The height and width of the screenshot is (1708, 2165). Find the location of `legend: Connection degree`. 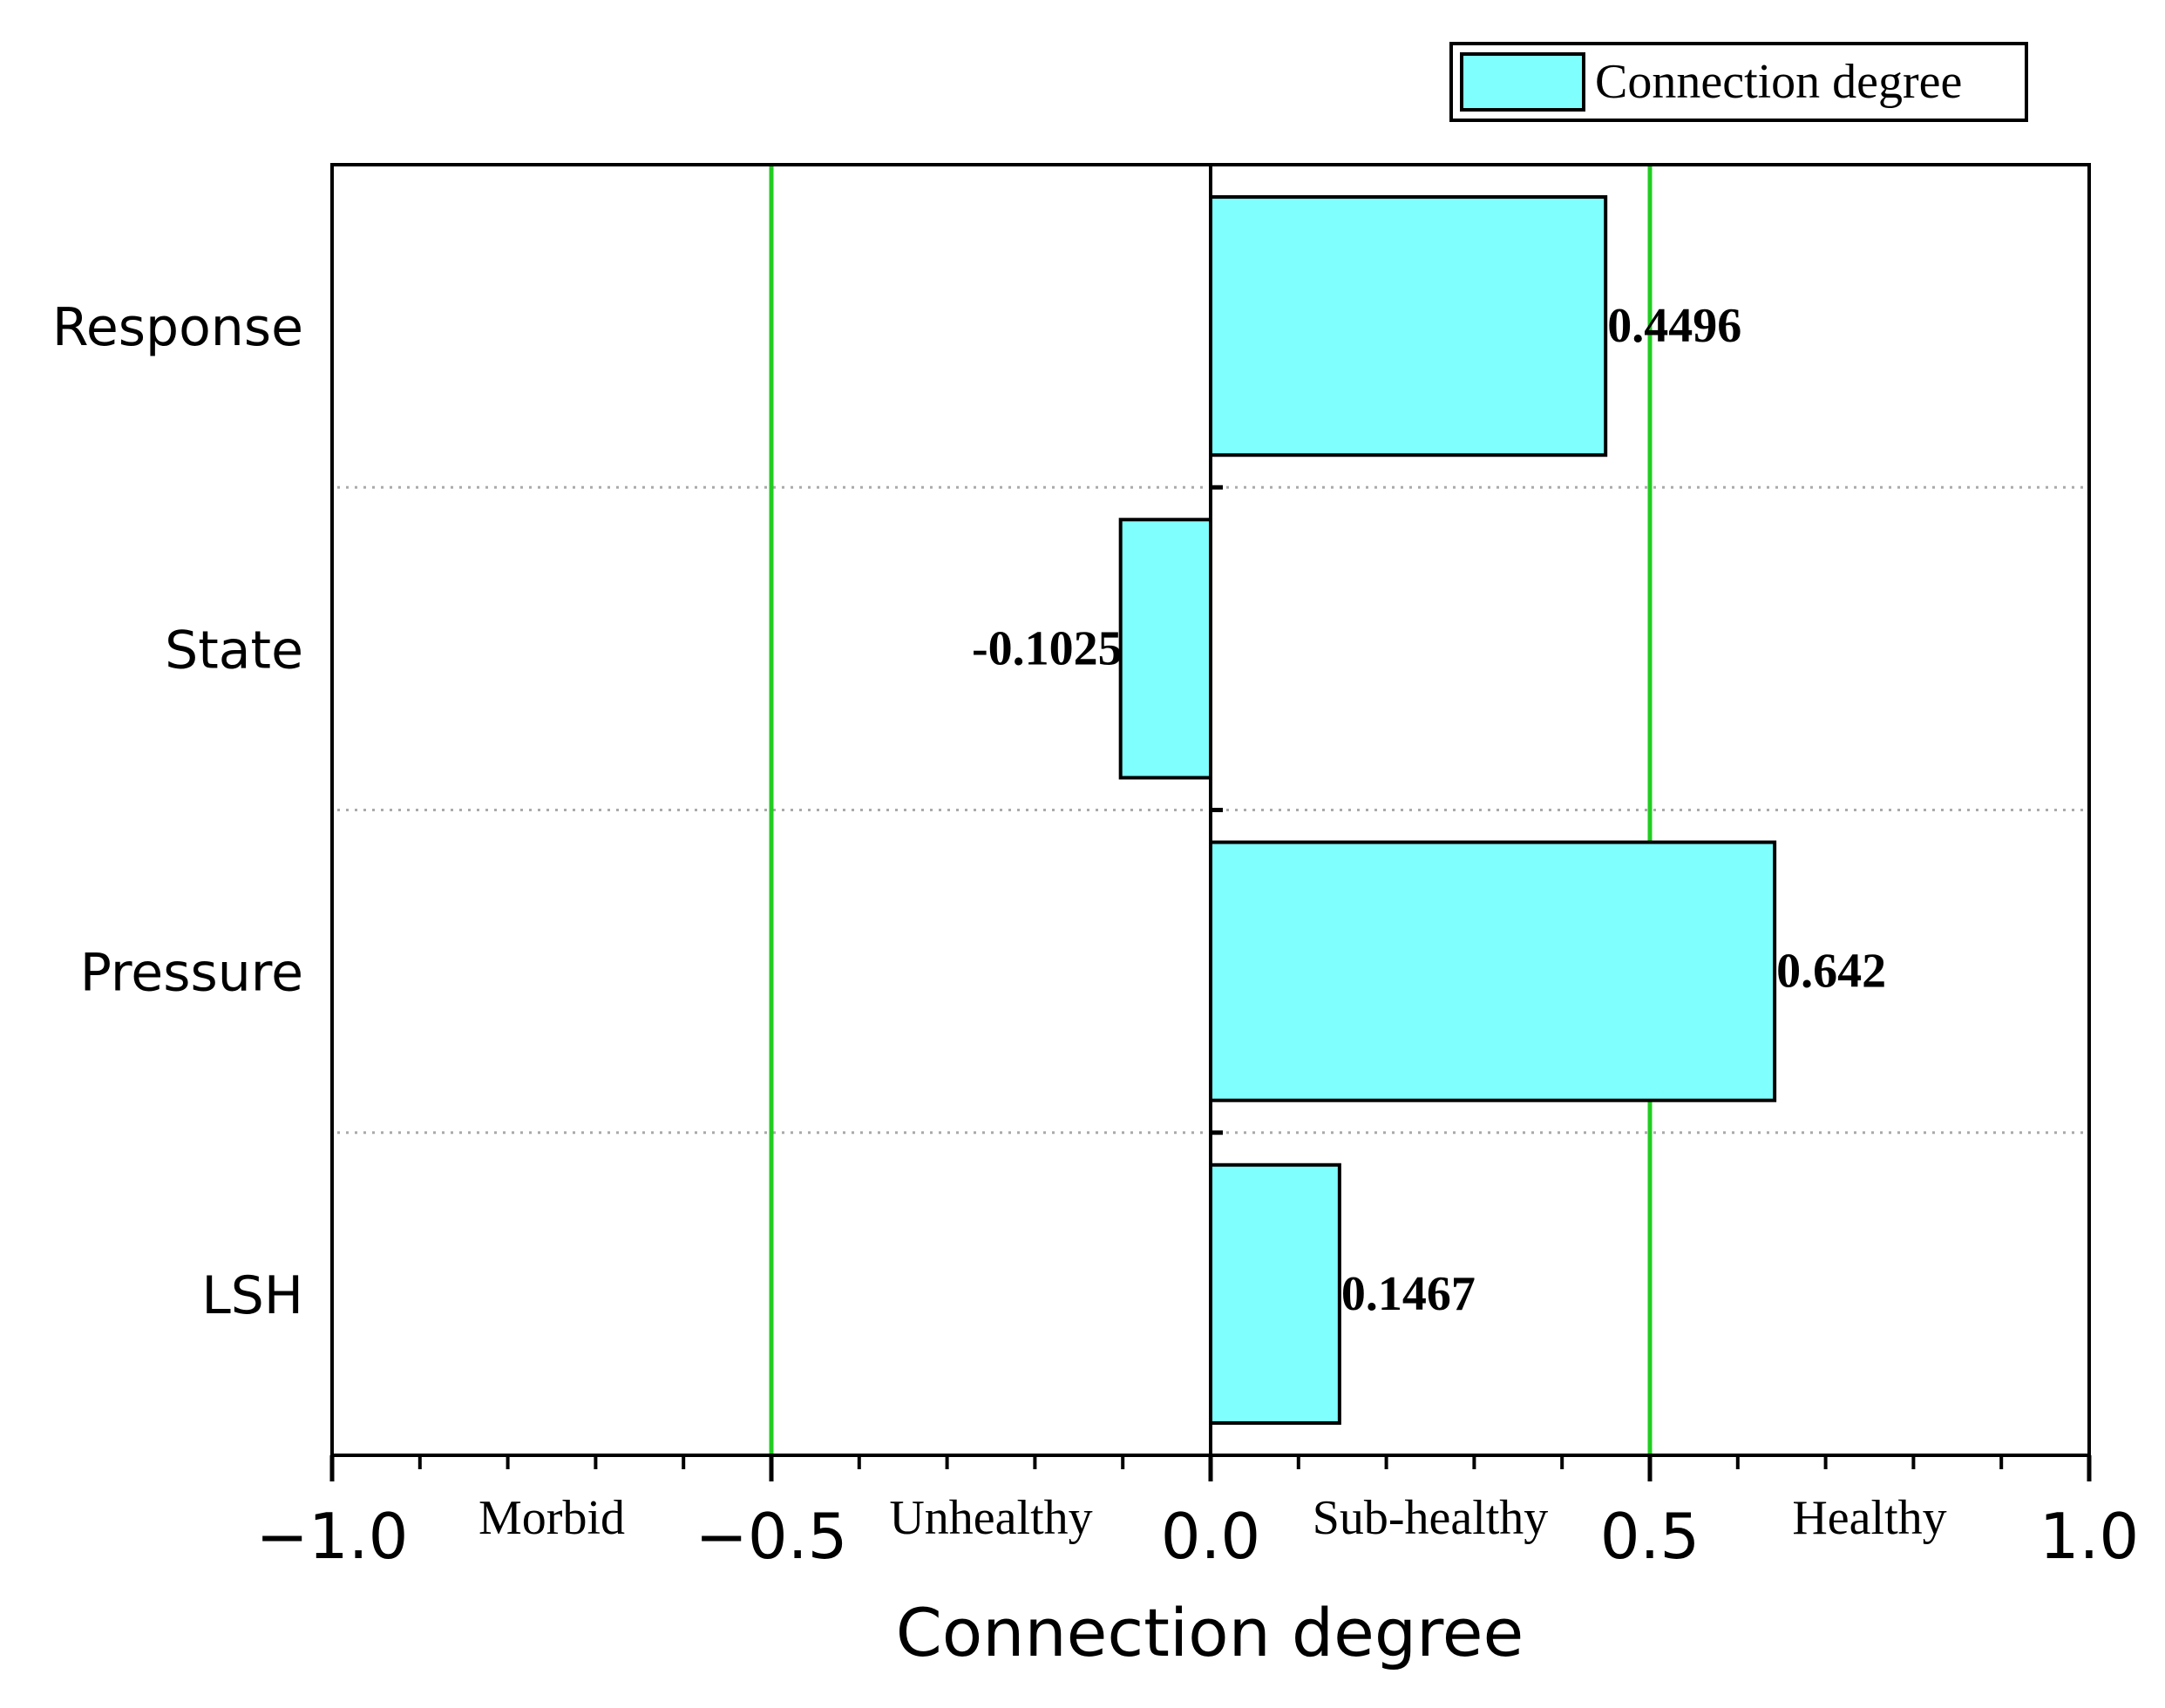

legend: Connection degree is located at coordinates (1738, 82).